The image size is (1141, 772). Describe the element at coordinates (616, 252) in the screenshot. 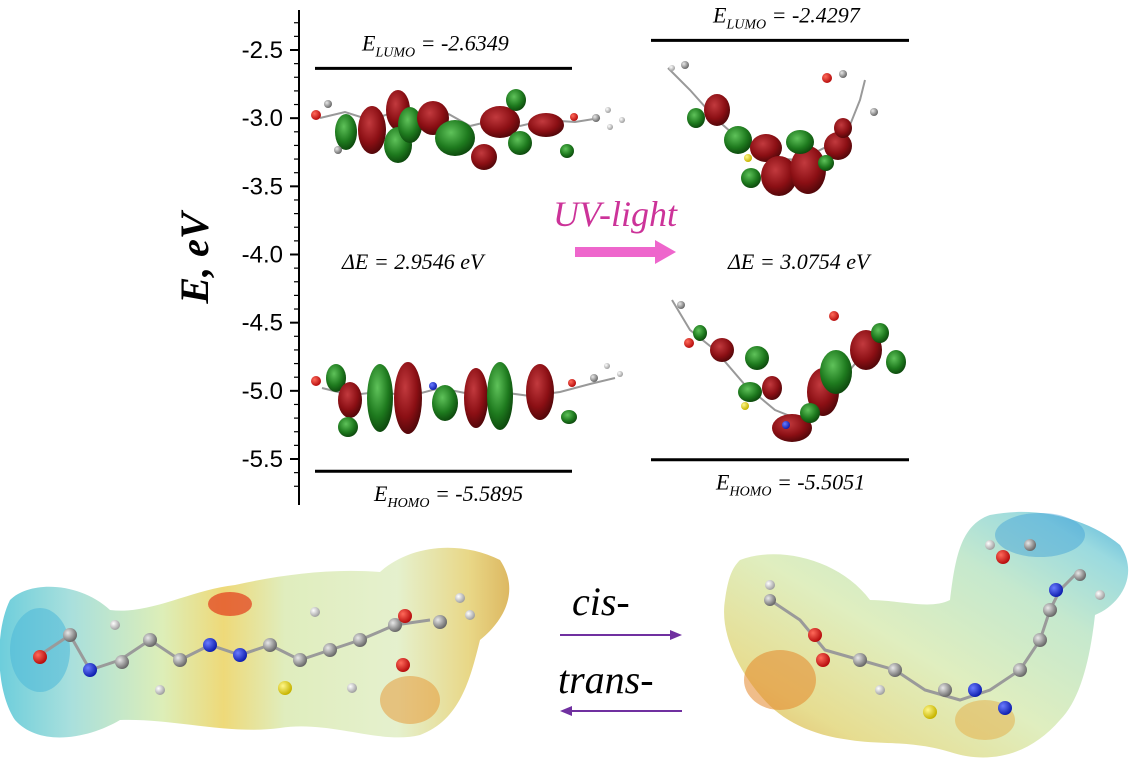

I see `uv-arrow-shaft` at that location.